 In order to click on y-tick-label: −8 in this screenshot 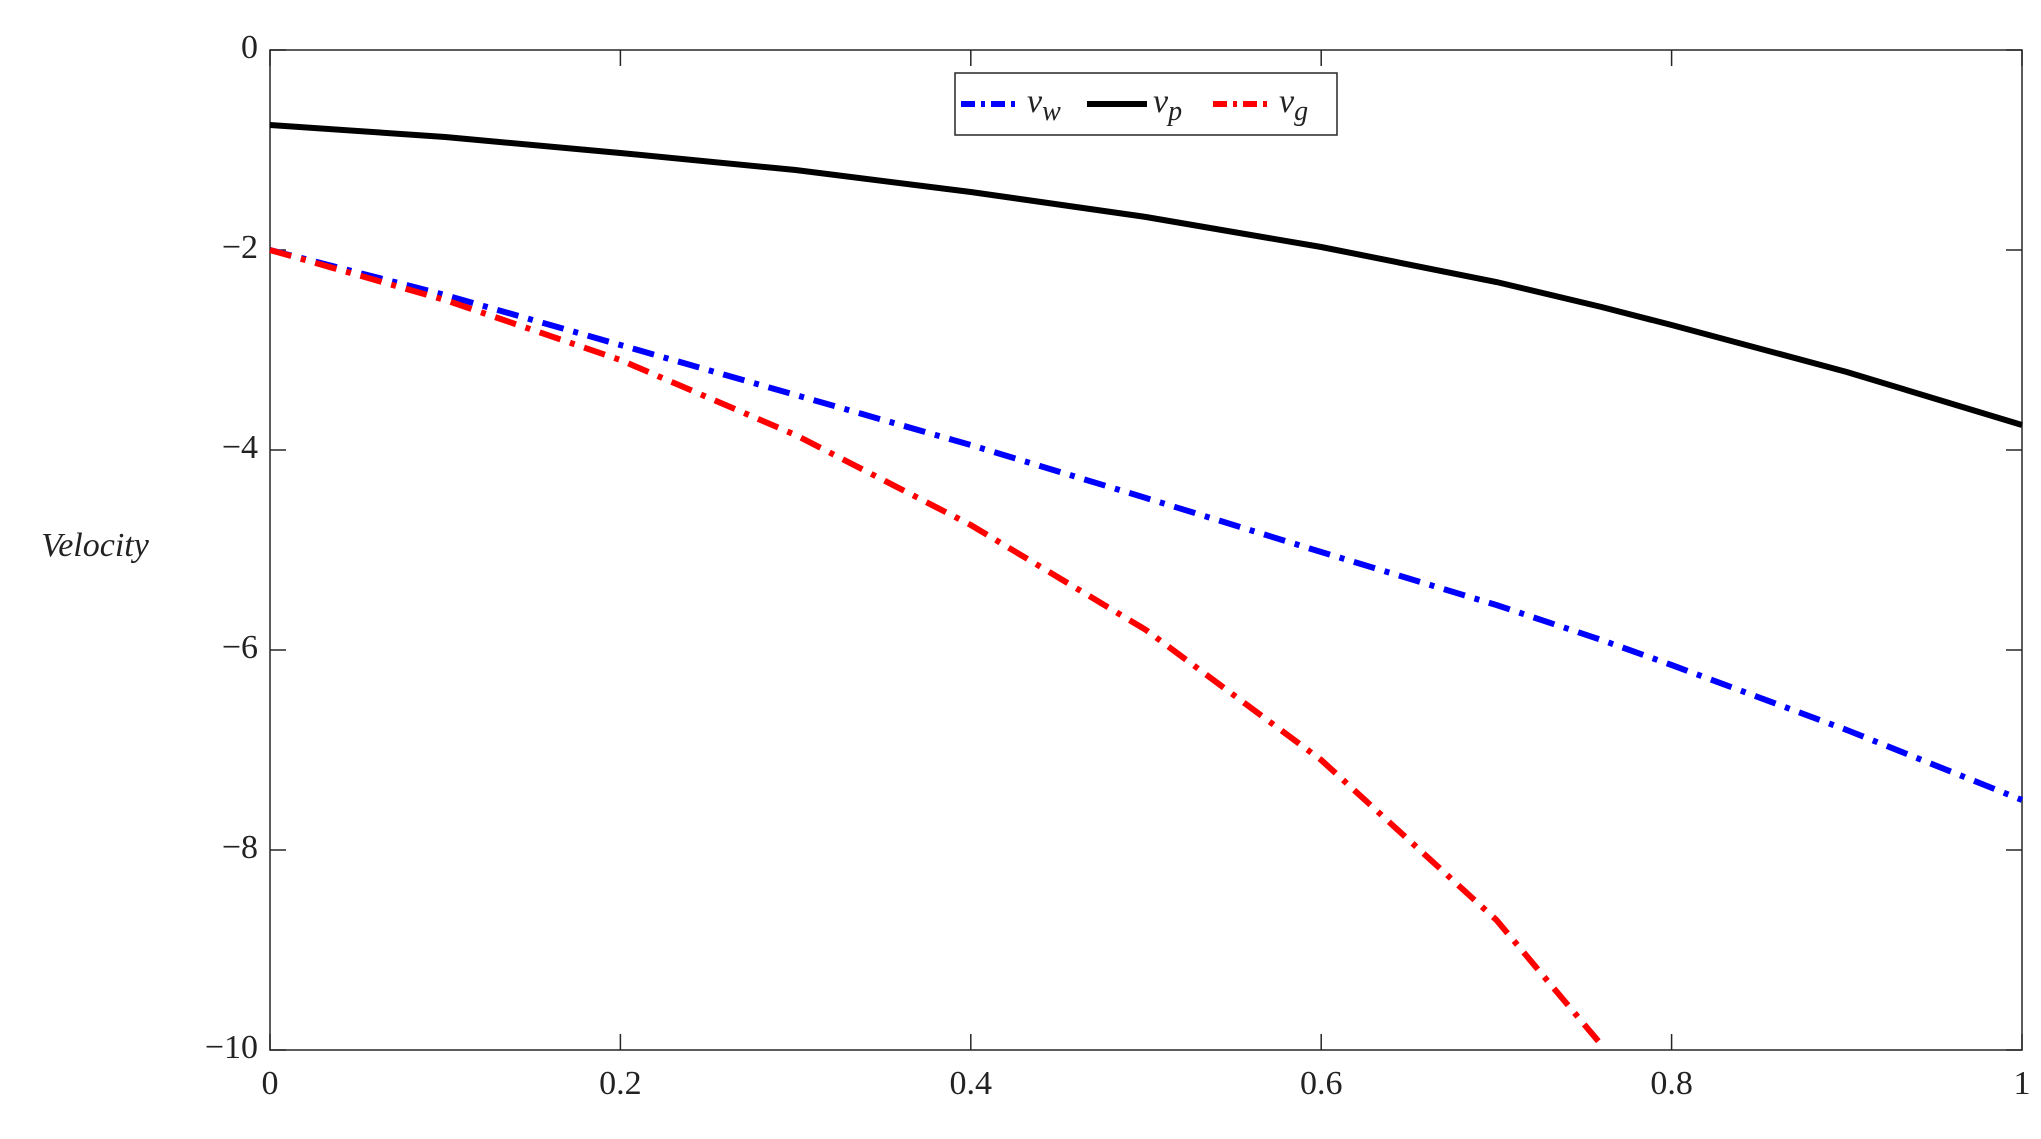, I will do `click(240, 847)`.